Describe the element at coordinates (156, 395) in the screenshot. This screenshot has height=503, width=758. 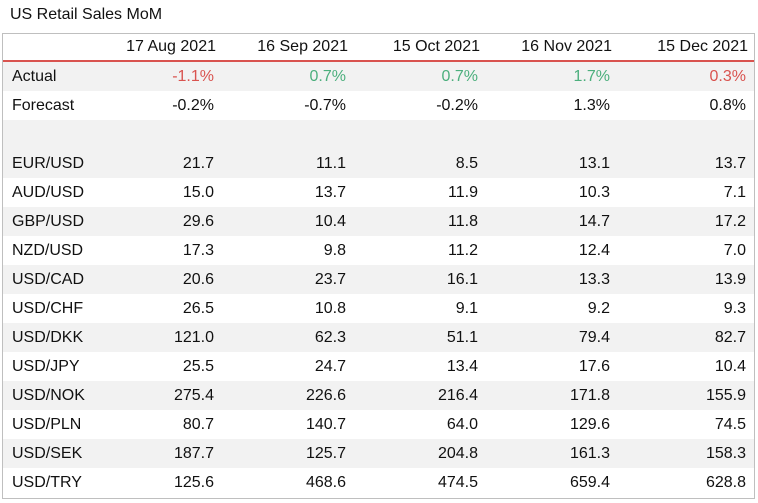
I see `pair-value: 275.4` at that location.